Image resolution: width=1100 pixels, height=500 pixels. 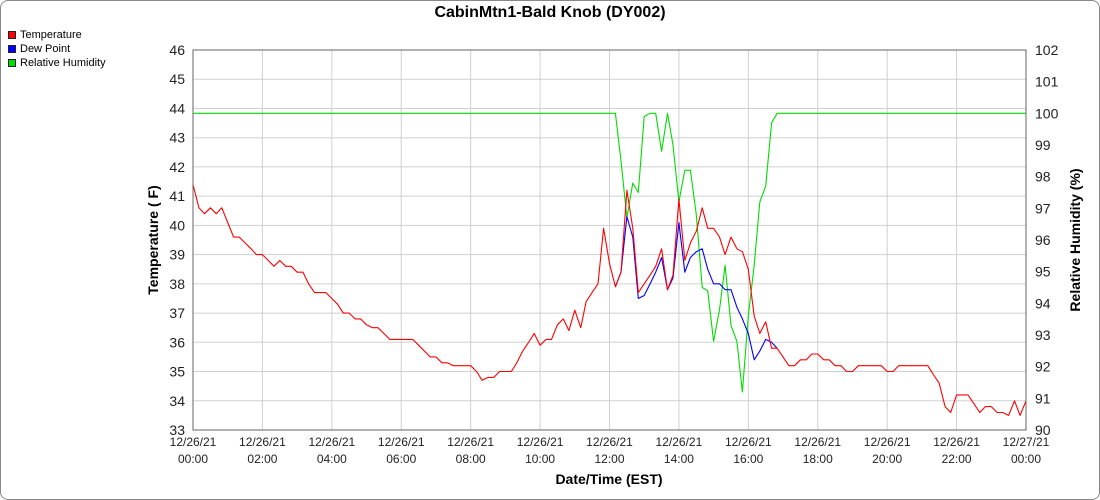 What do you see at coordinates (177, 79) in the screenshot?
I see `y-tick-label: 45` at bounding box center [177, 79].